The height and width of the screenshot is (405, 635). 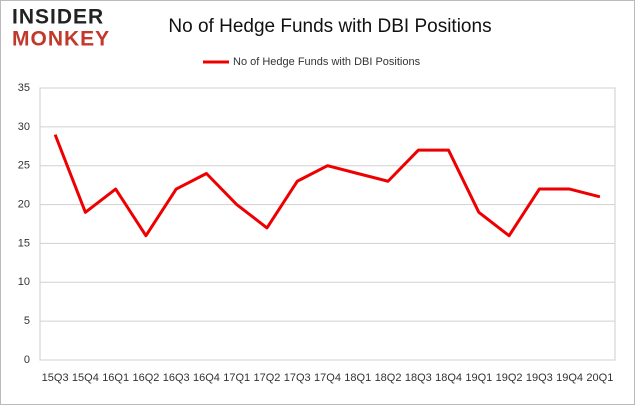 What do you see at coordinates (448, 378) in the screenshot?
I see `x-tick-label: 18Q4` at bounding box center [448, 378].